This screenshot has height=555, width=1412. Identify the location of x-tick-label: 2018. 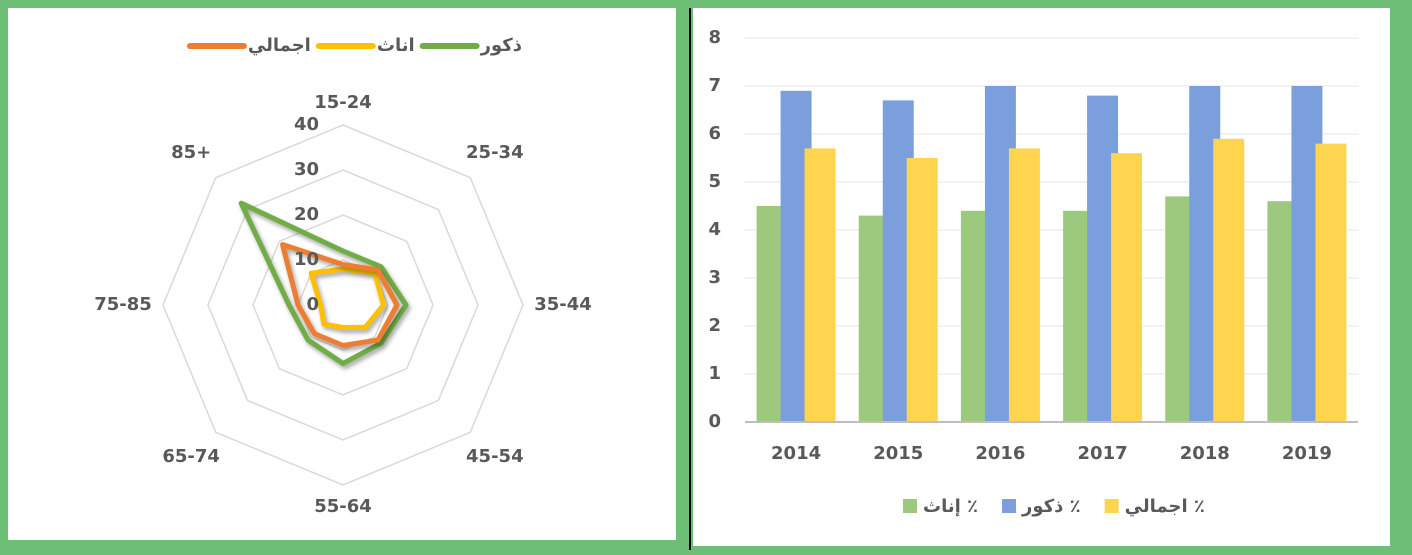
(1205, 453).